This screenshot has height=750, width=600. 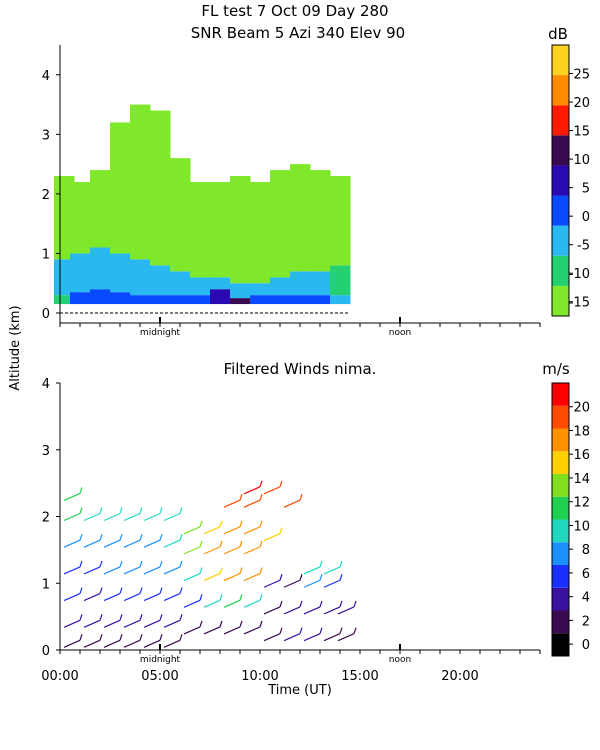 What do you see at coordinates (581, 160) in the screenshot?
I see `snr-colorbar-label: 10` at bounding box center [581, 160].